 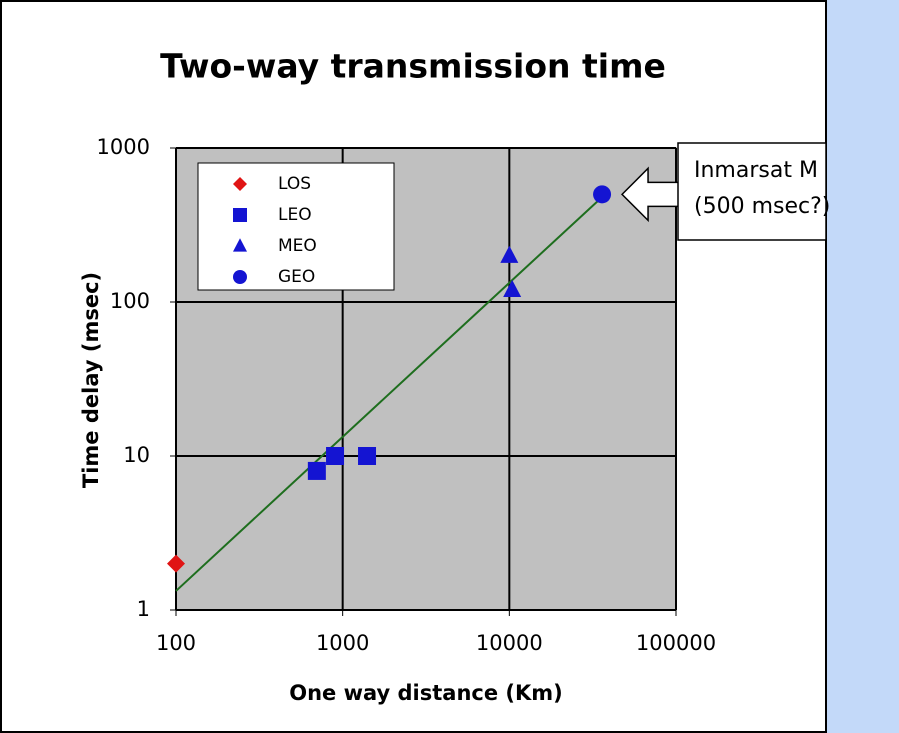 I want to click on annotation-text: Inmarsat M, so click(x=756, y=170).